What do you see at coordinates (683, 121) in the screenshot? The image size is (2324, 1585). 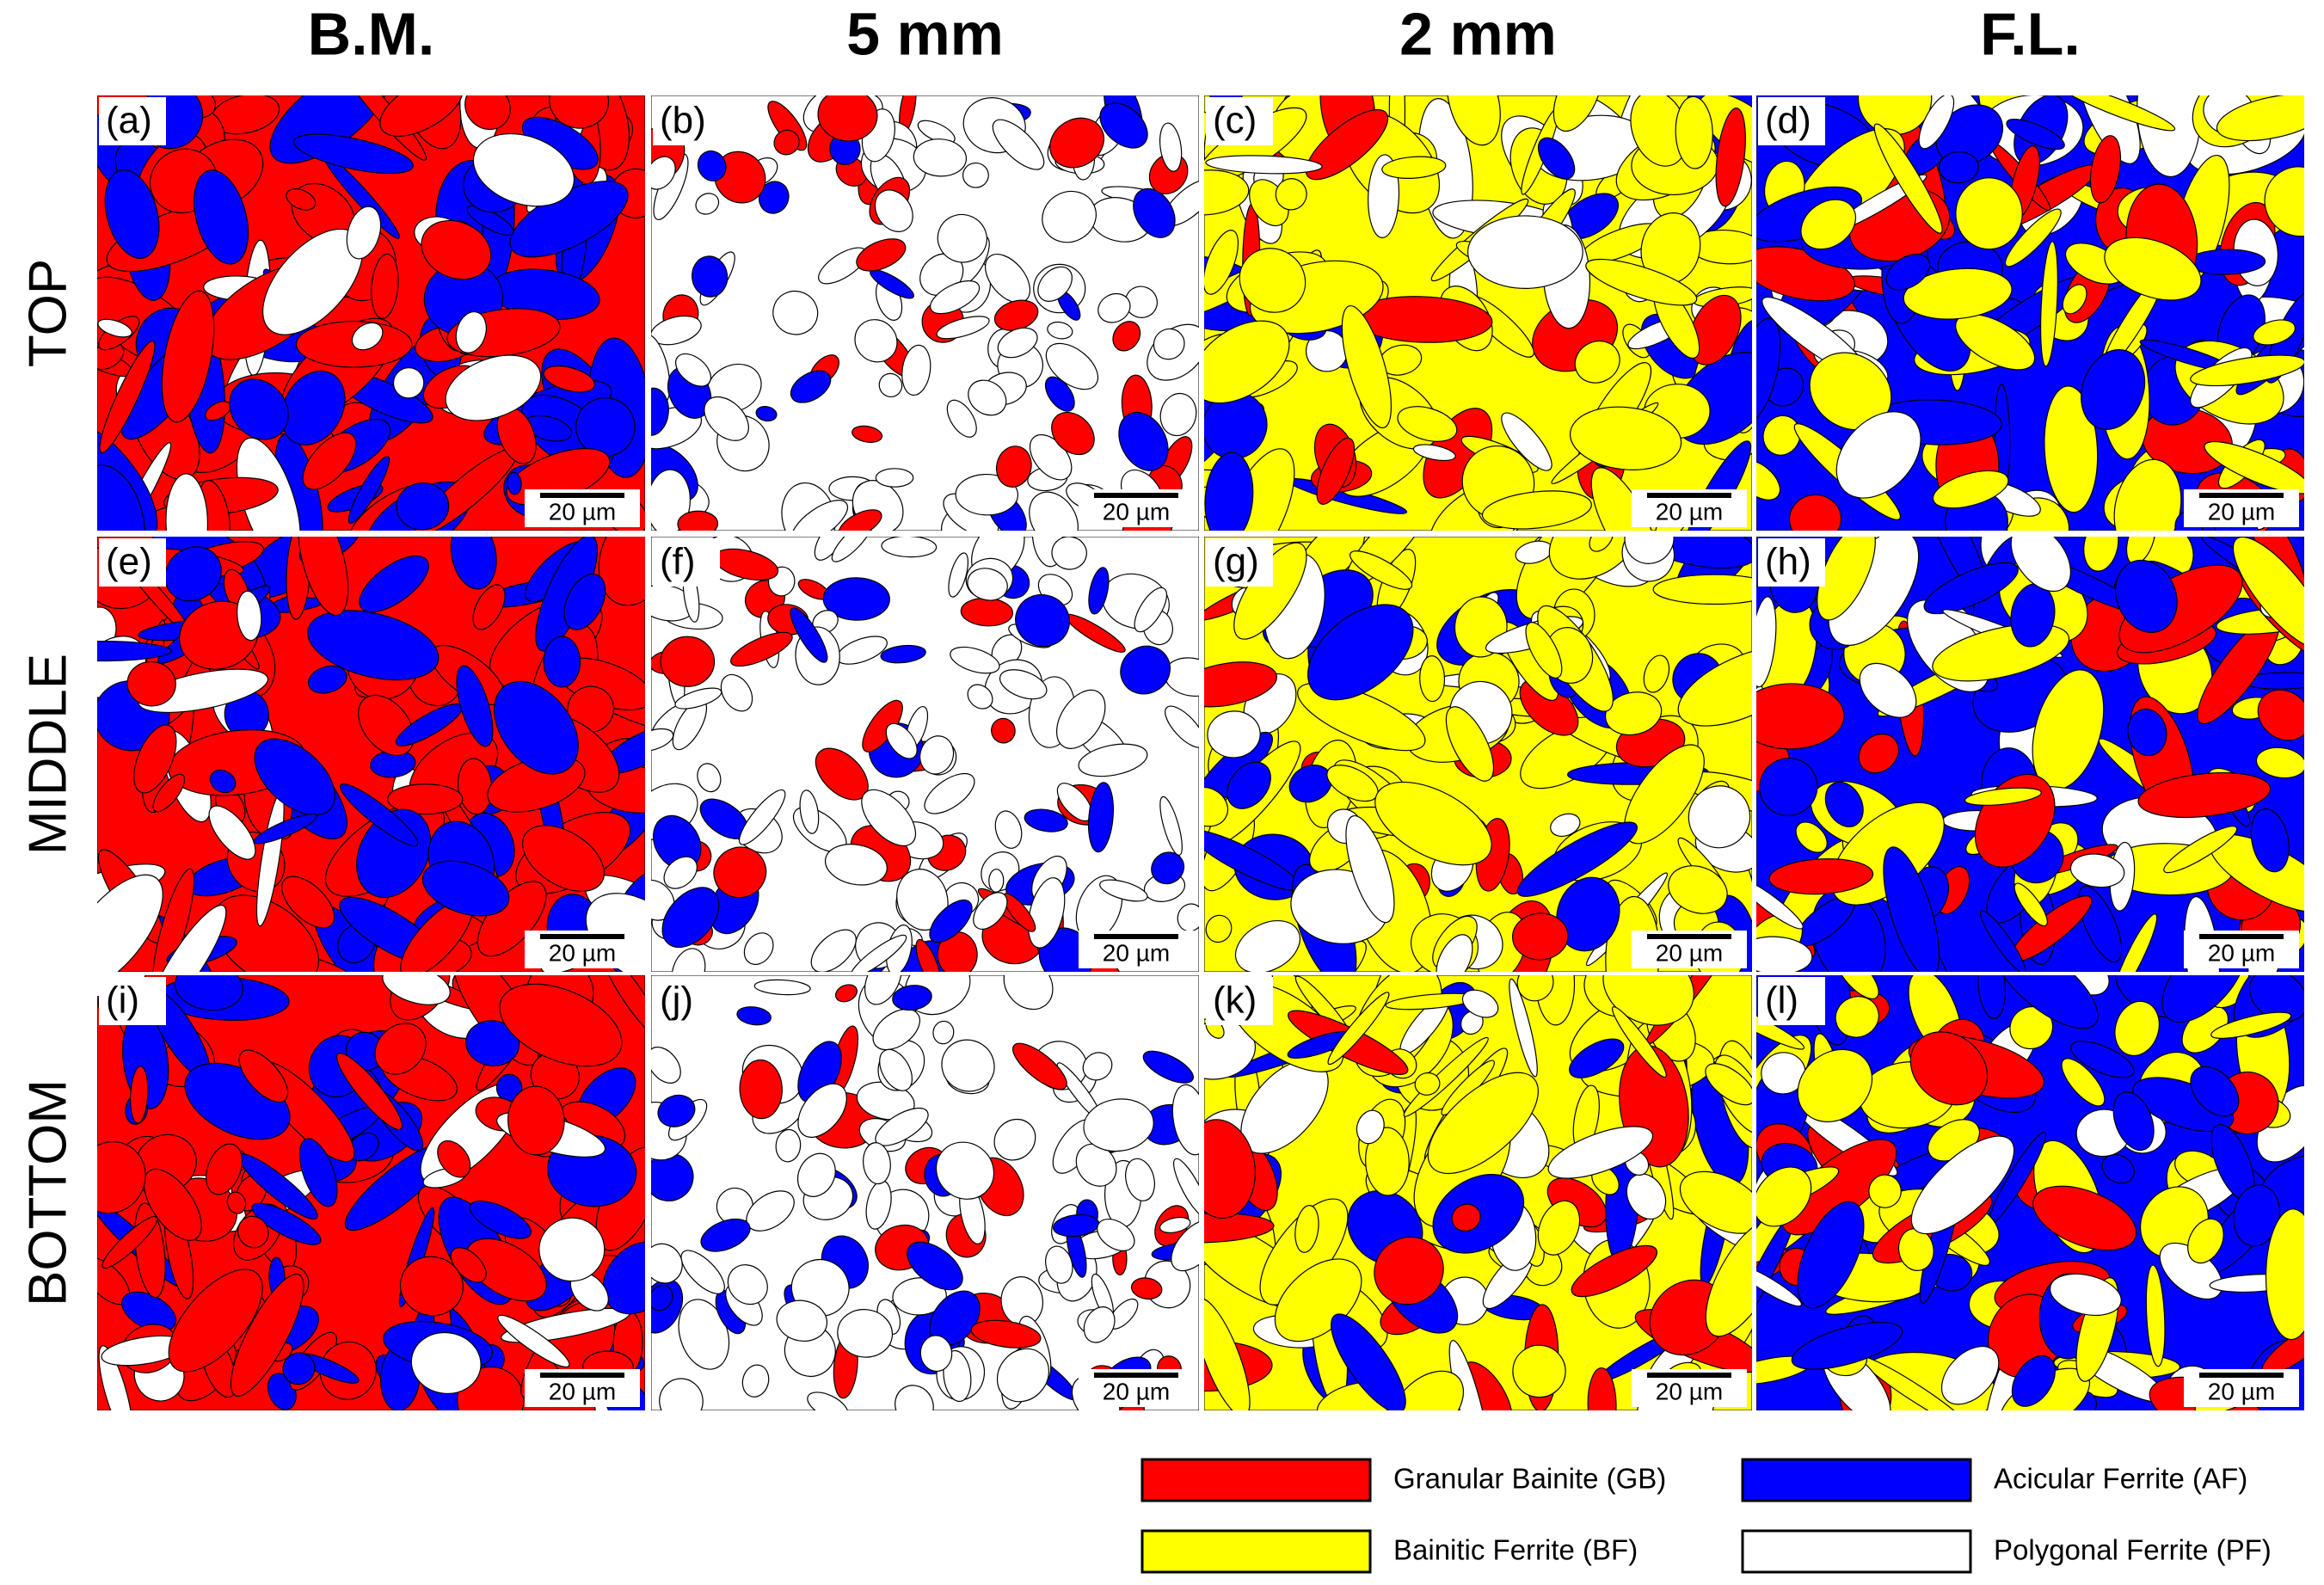 I see `panel-label: (b)` at bounding box center [683, 121].